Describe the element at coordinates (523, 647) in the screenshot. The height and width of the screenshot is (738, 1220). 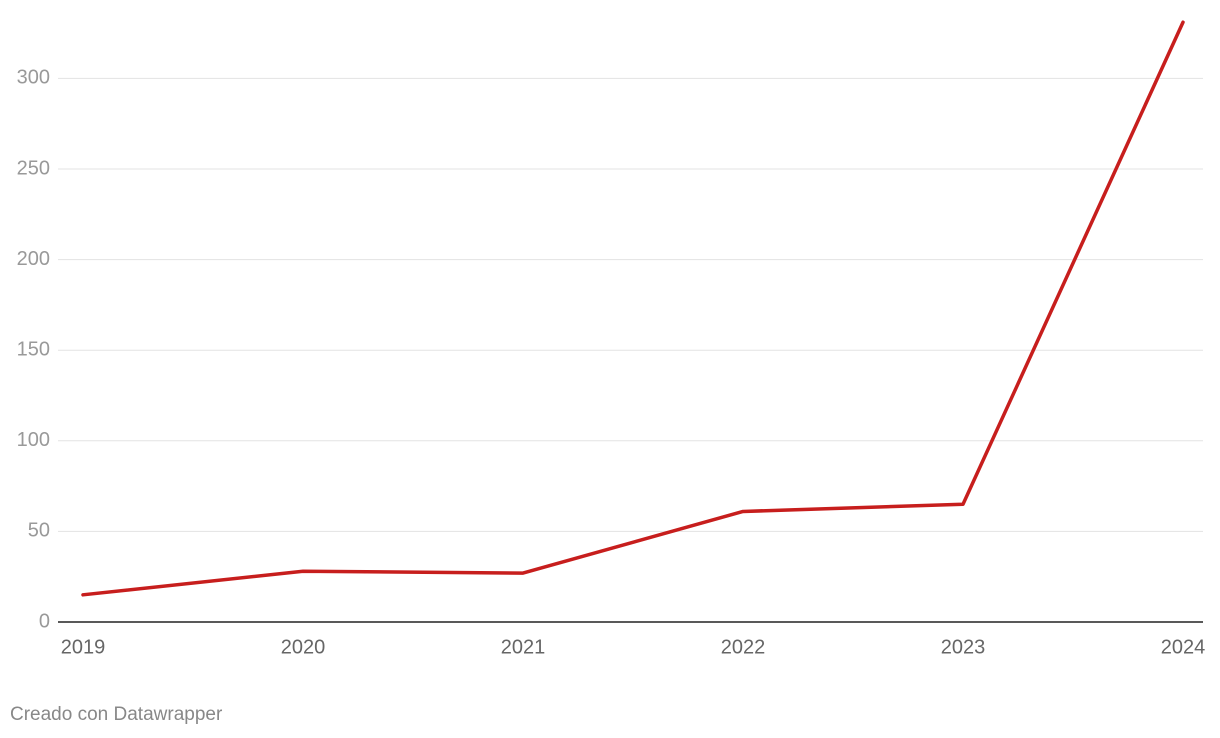
I see `x-tick-label: 2021` at that location.